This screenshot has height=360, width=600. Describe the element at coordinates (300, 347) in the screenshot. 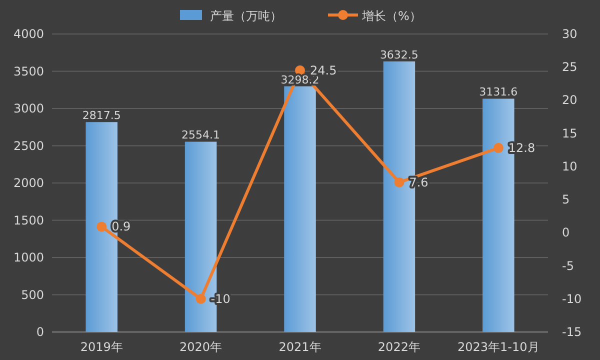

I see `x-tick-label: 2021年` at that location.